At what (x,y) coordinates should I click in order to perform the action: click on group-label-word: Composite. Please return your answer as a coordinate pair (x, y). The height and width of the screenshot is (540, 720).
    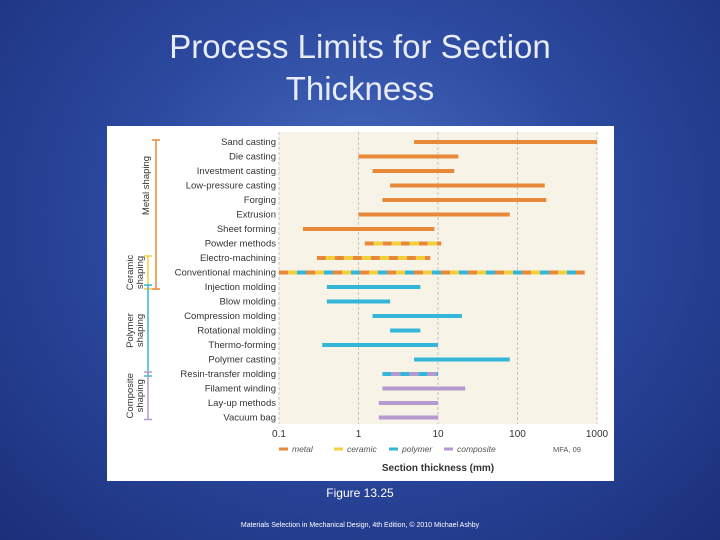
    Looking at the image, I should click on (130, 395).